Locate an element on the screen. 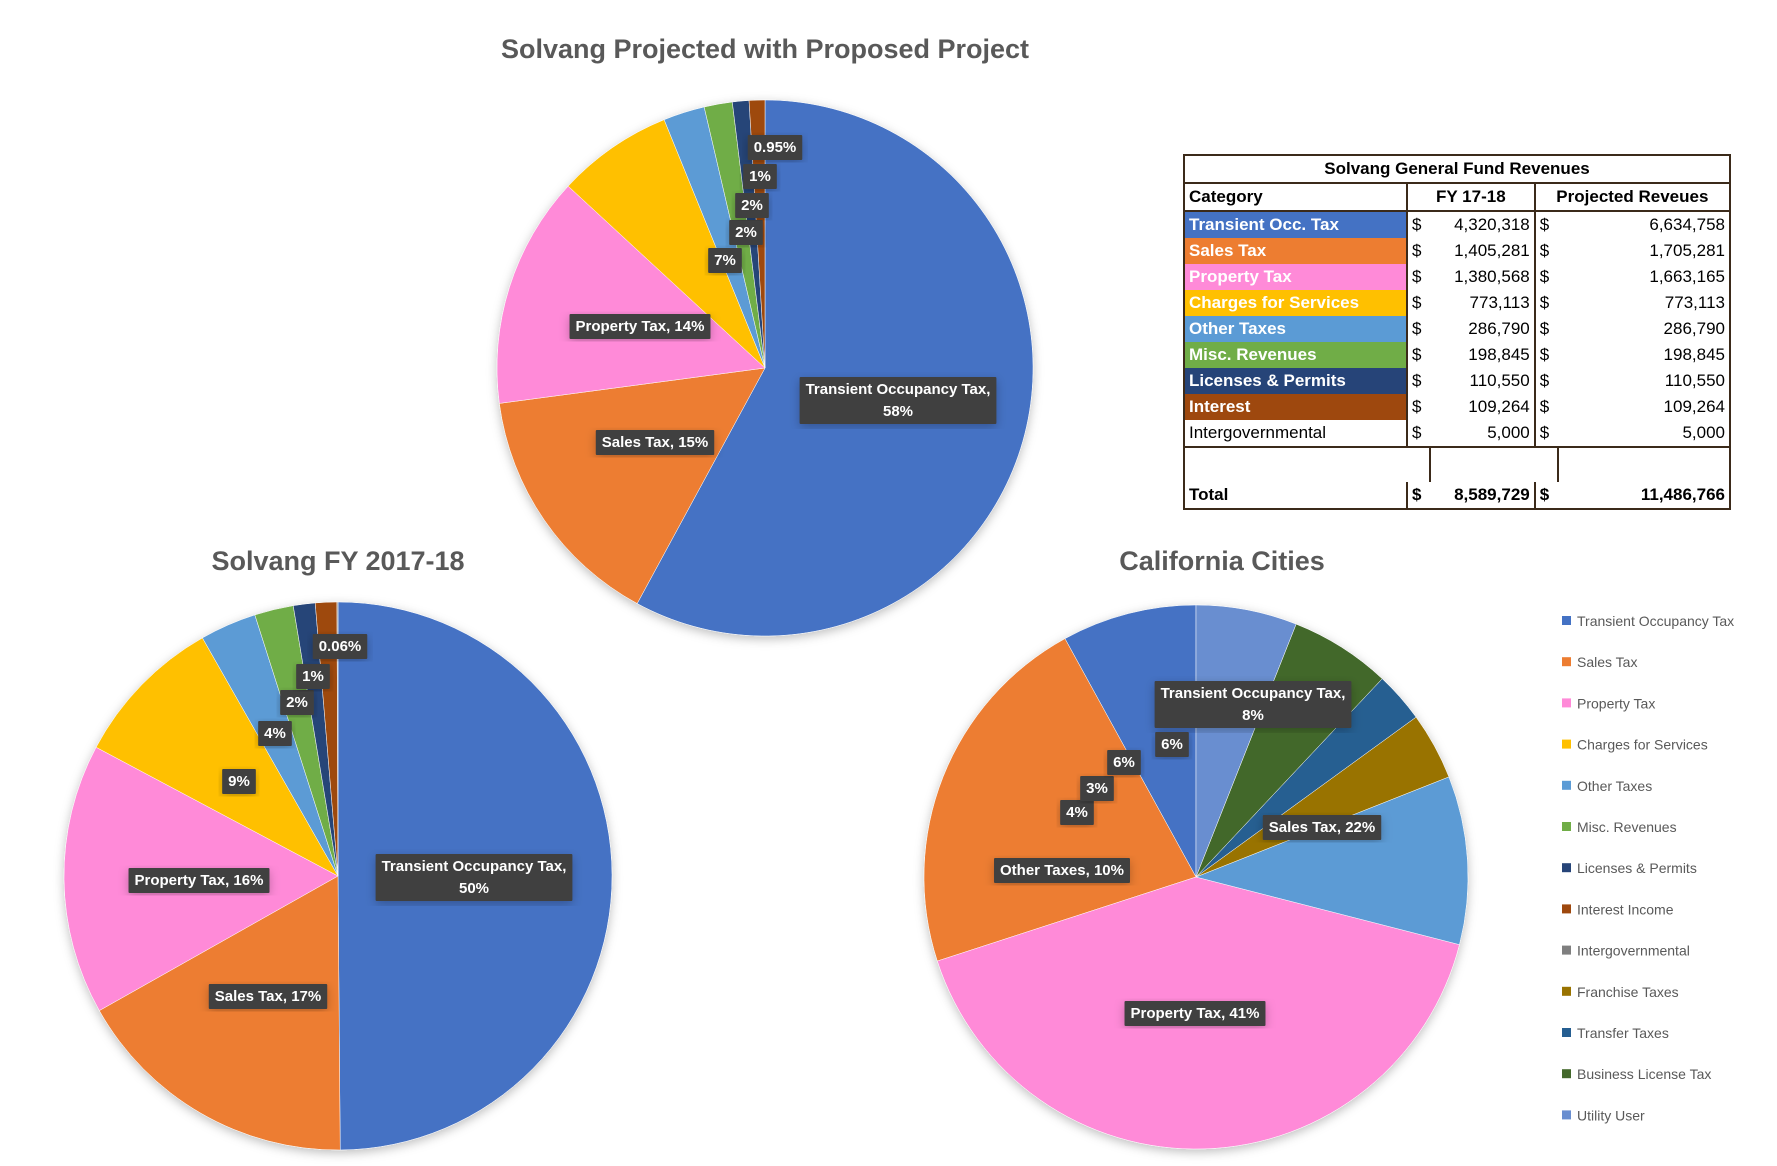  row-category: Intergovernmental is located at coordinates (1296, 433).